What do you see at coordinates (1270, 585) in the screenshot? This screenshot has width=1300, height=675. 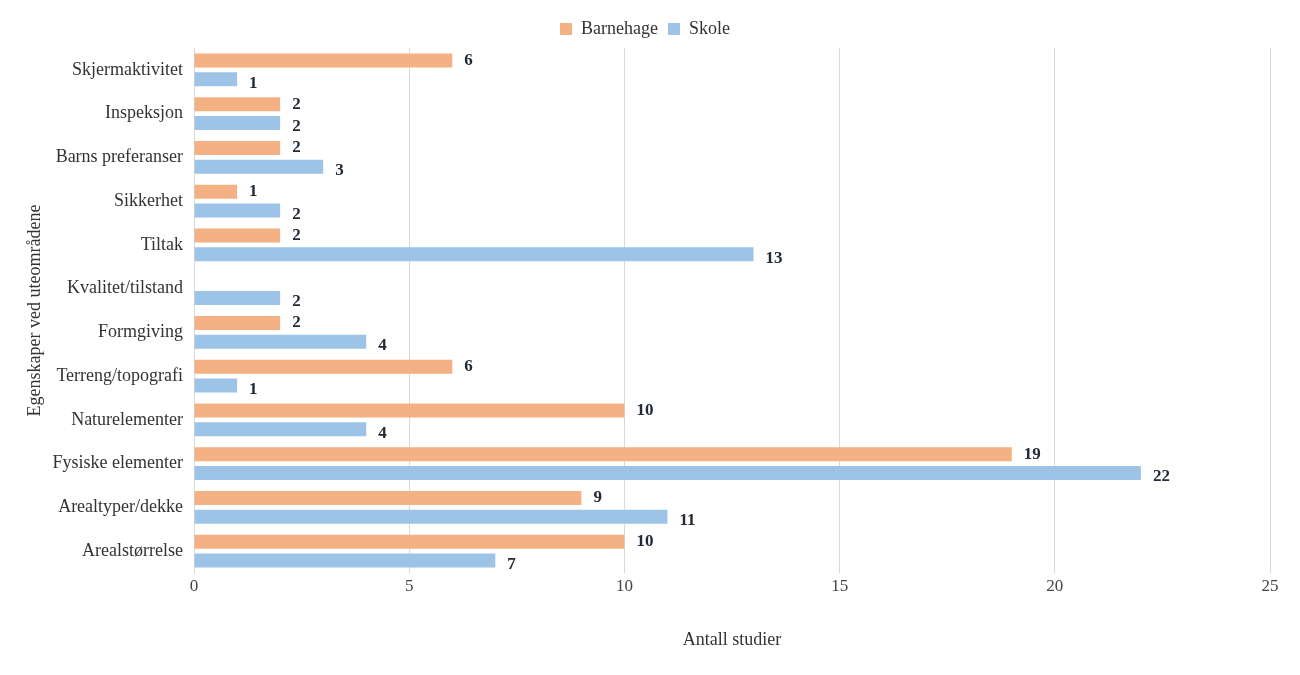 I see `x-tick-label: 25` at bounding box center [1270, 585].